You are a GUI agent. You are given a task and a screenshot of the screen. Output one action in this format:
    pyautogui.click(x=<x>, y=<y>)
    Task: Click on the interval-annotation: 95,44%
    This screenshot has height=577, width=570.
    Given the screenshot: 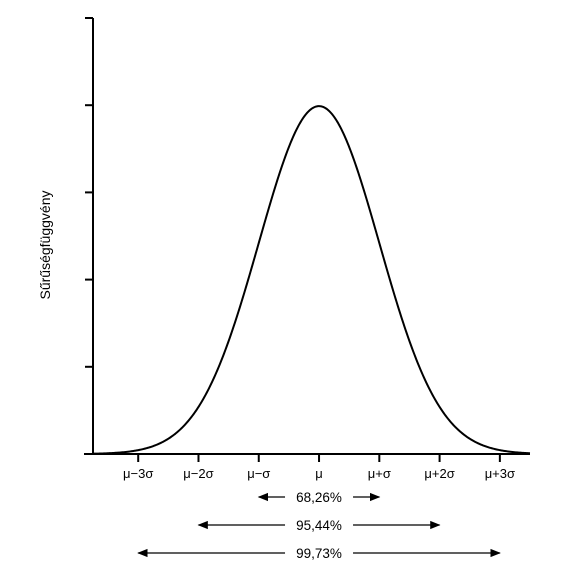 What is the action you would take?
    pyautogui.click(x=319, y=525)
    